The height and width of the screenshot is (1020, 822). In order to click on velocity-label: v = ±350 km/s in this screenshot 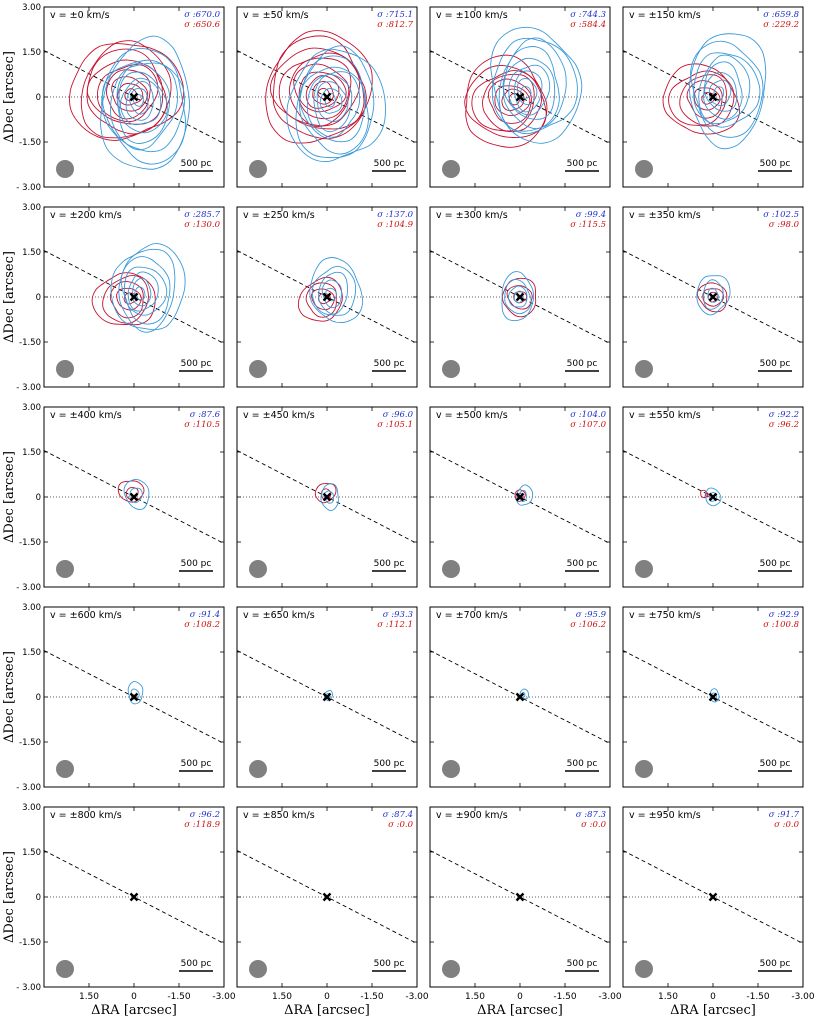, I will do `click(665, 215)`.